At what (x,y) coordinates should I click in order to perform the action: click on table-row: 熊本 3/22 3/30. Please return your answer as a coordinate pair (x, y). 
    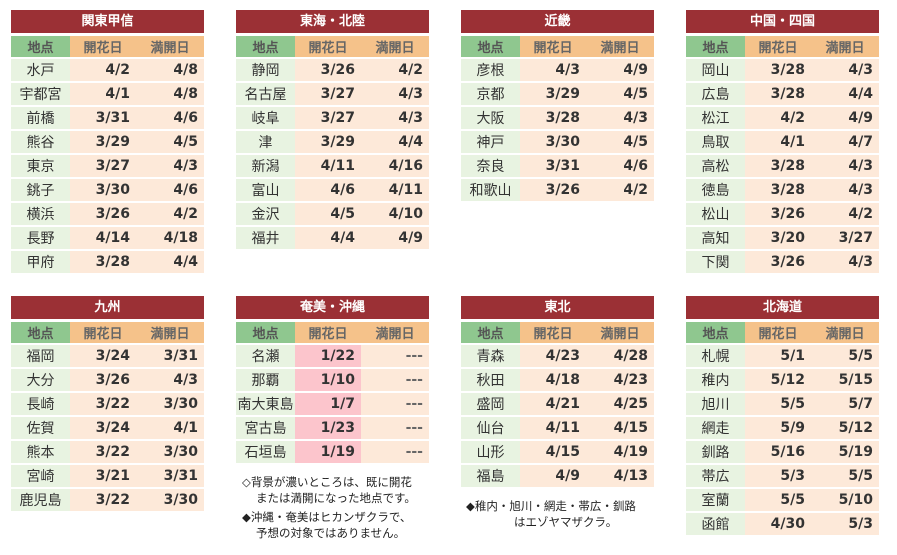
    Looking at the image, I should click on (107, 452).